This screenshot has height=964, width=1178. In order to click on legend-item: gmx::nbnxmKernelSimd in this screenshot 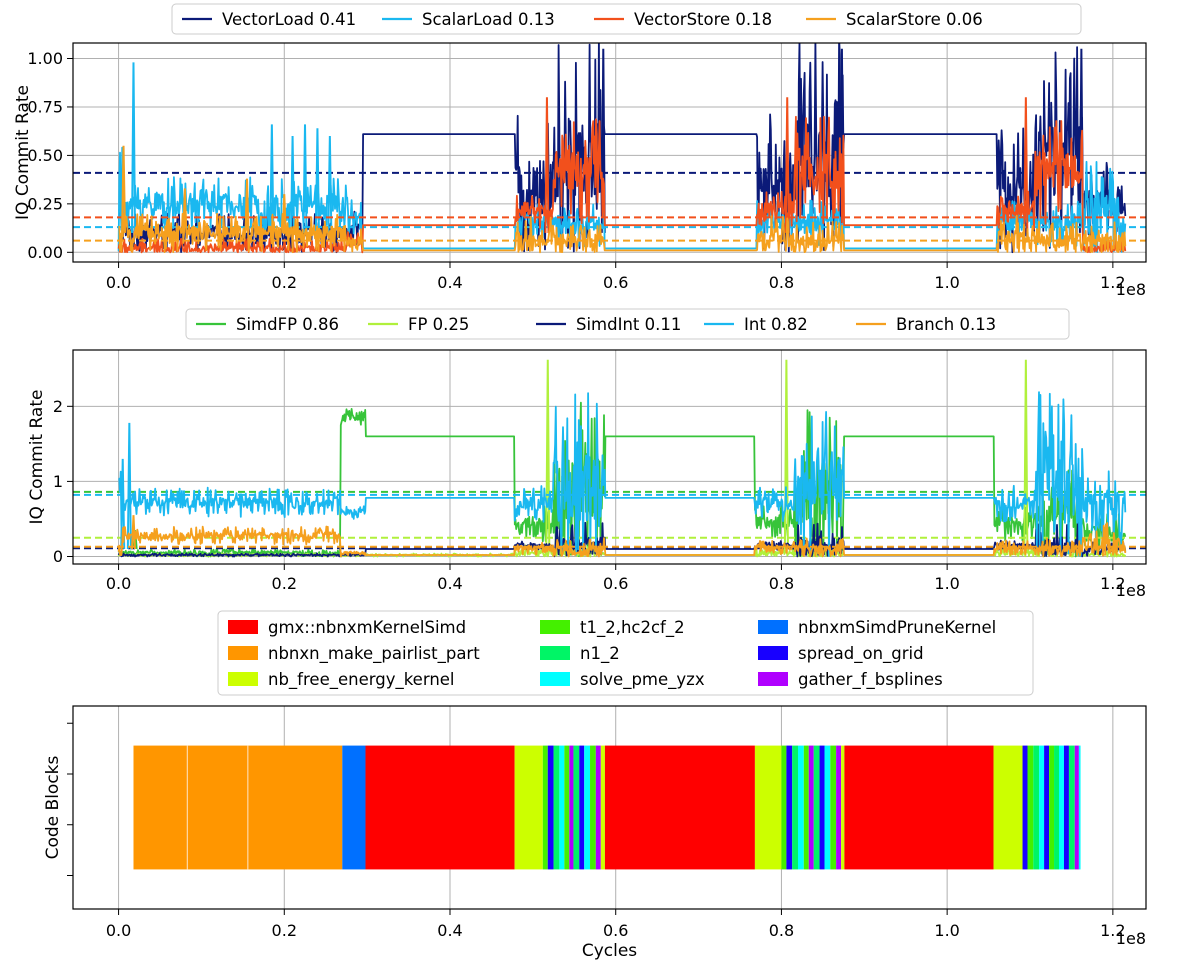, I will do `click(347, 627)`.